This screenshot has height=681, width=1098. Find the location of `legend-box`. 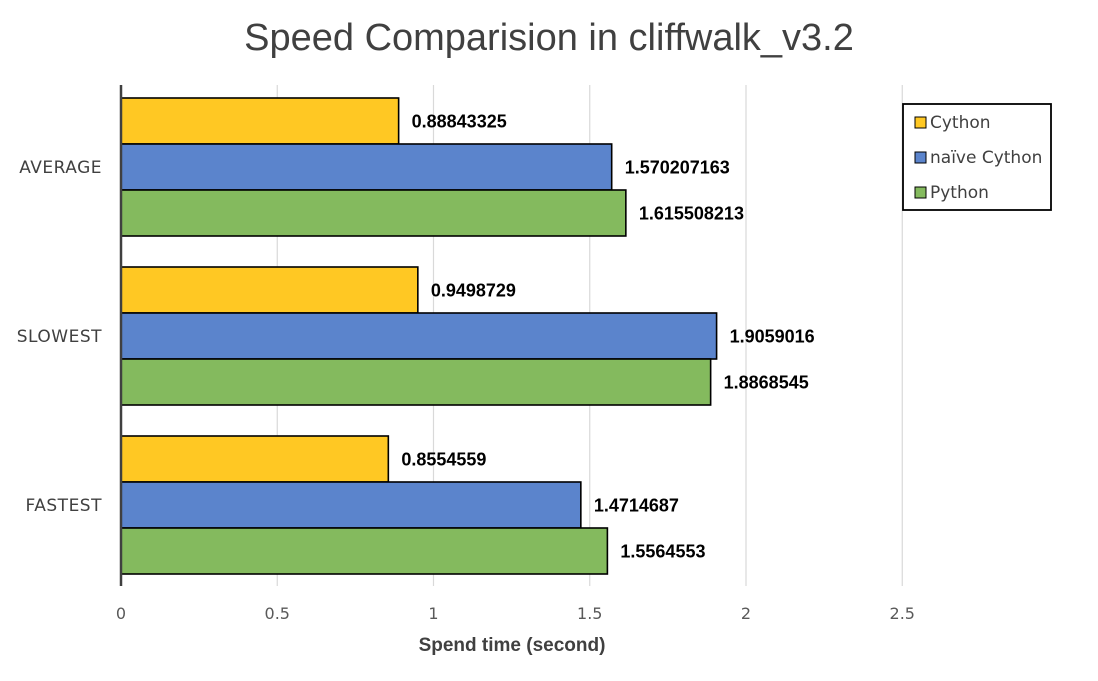

legend-box is located at coordinates (977, 157).